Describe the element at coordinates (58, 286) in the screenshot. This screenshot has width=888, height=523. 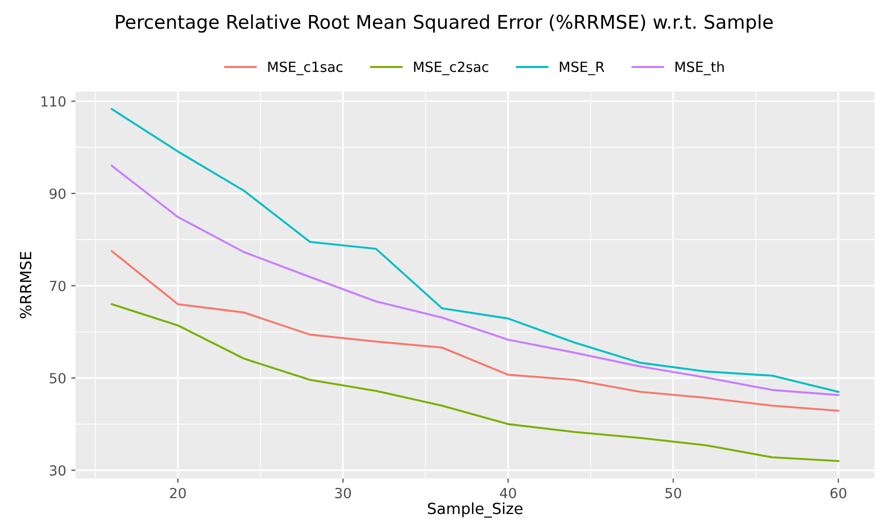
I see `y-tick-label: 70` at that location.